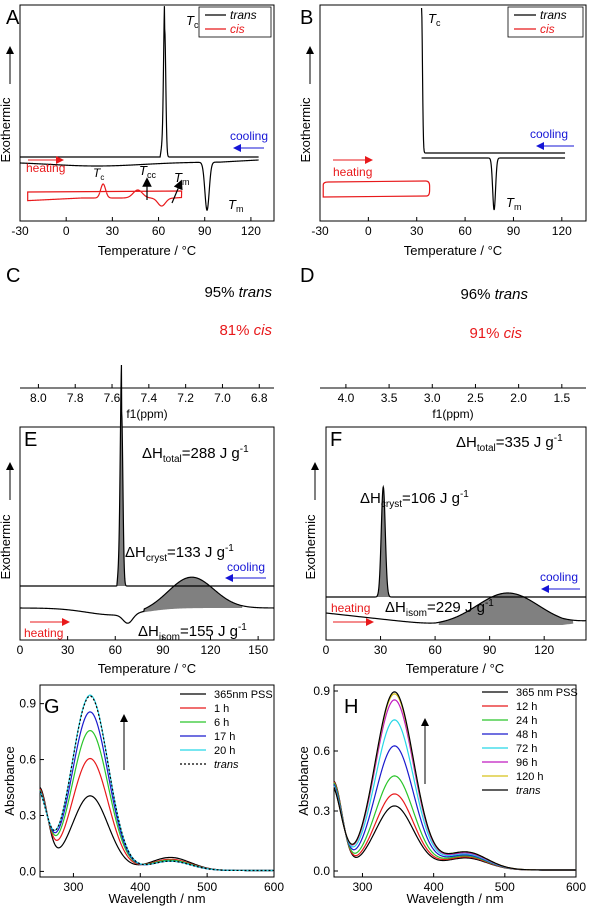 The width and height of the screenshot is (591, 909). What do you see at coordinates (506, 609) in the screenshot?
I see `isomerization-area-f` at bounding box center [506, 609].